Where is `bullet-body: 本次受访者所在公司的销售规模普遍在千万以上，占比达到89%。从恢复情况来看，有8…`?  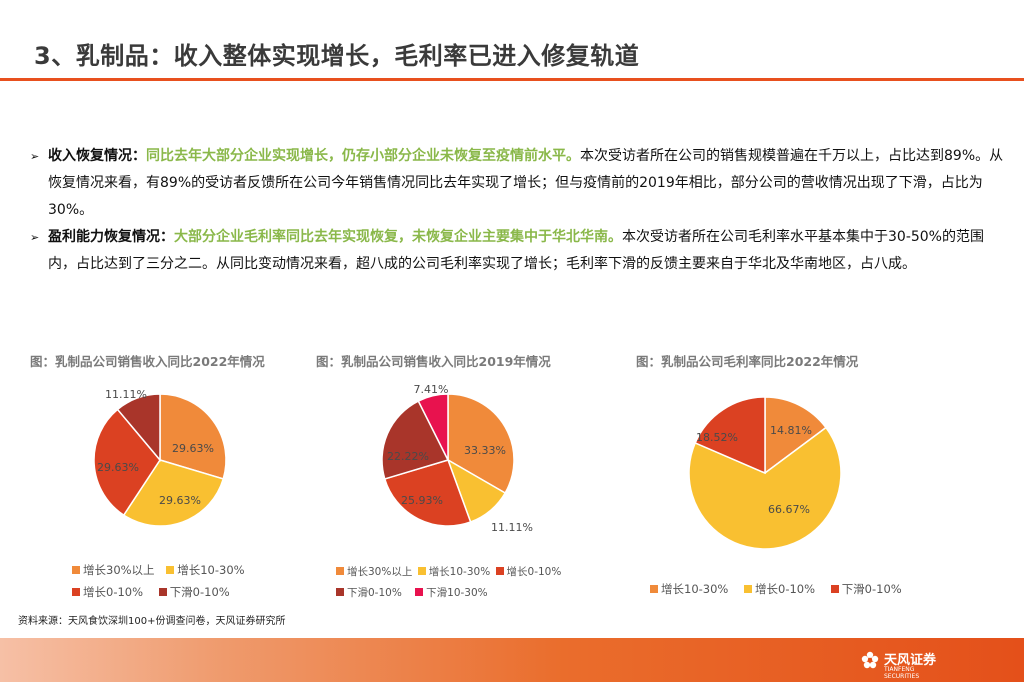
bullet-body: 本次受访者所在公司的销售规模普遍在千万以上，占比达到89%。从恢复情况来看，有8… is located at coordinates (526, 183).